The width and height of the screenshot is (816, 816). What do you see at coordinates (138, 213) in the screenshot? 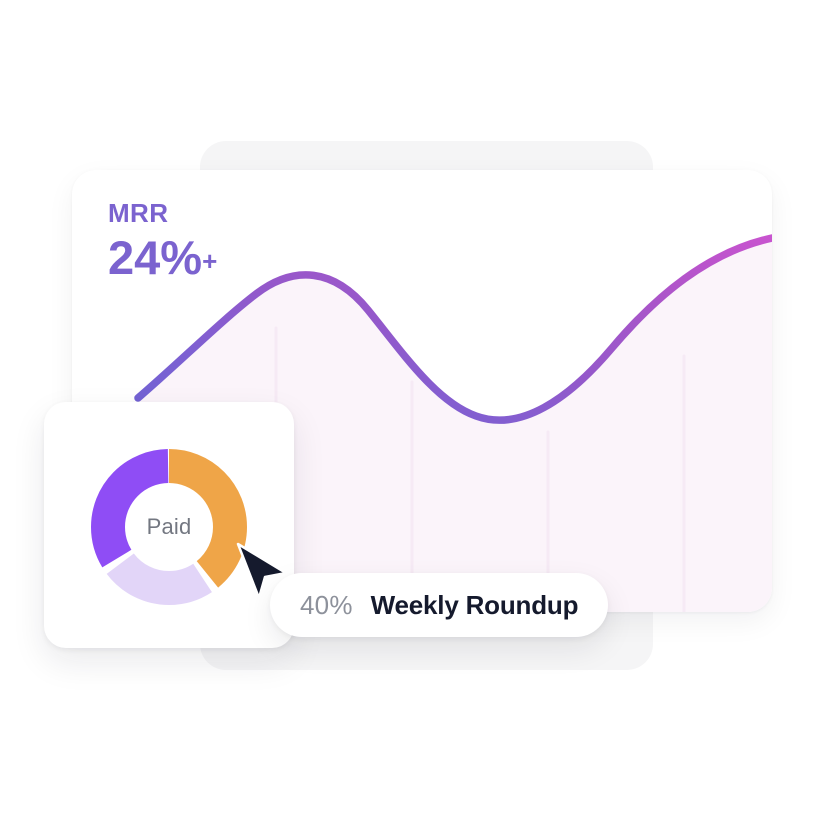
I see `mrr-label: MRR` at bounding box center [138, 213].